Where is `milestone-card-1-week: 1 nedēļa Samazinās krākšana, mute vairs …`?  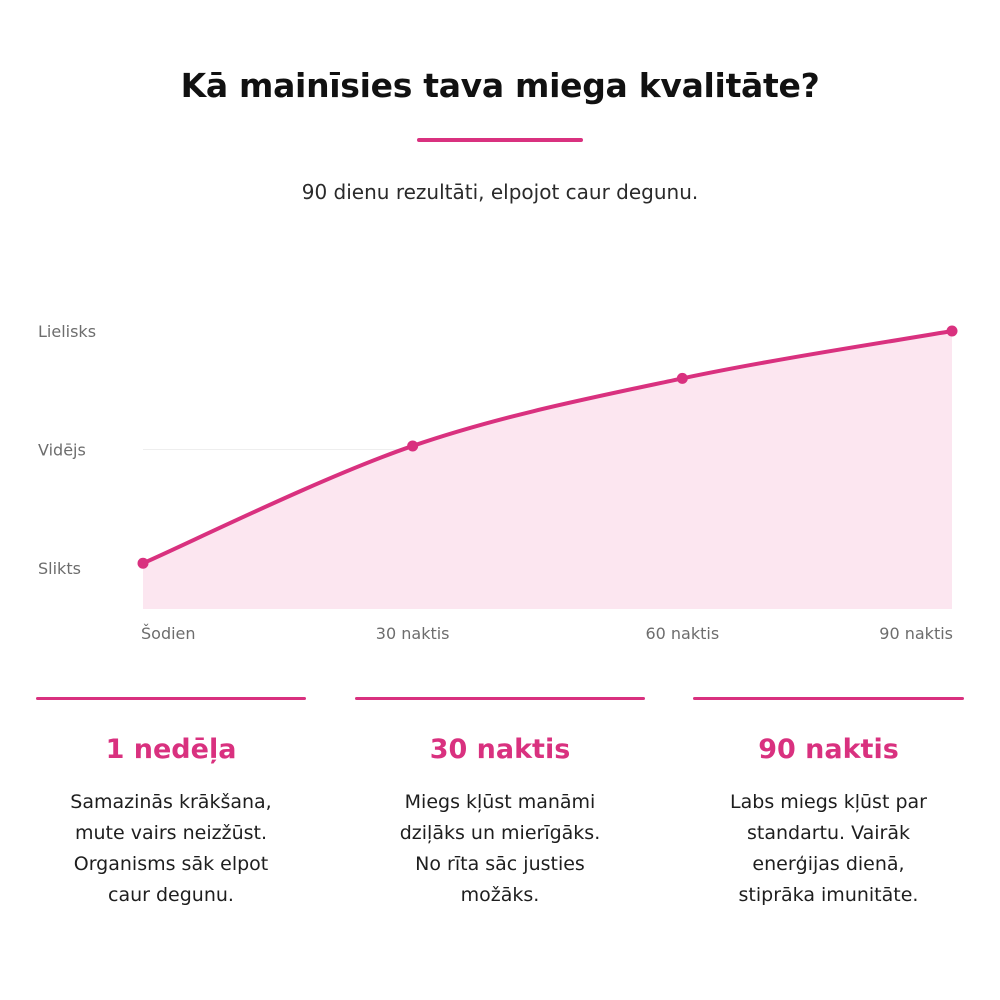
milestone-card-1-week: 1 nedēļa Samazinās krākšana, mute vairs … is located at coordinates (171, 804).